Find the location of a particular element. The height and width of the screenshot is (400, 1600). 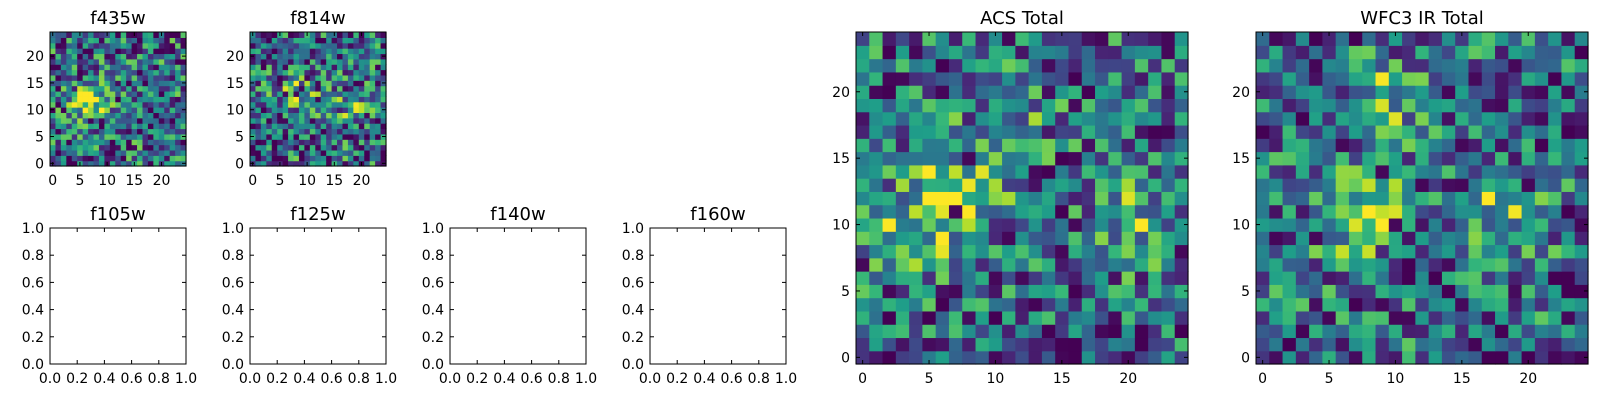

y-tick-label: 0 is located at coordinates (239, 164).